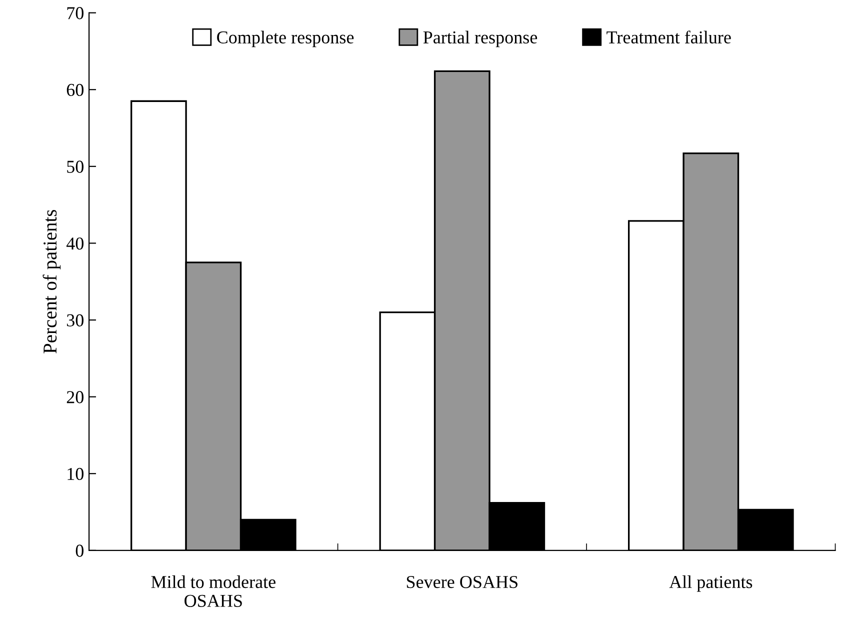 This screenshot has width=848, height=640. Describe the element at coordinates (285, 39) in the screenshot. I see `legend-label: Complete response` at that location.